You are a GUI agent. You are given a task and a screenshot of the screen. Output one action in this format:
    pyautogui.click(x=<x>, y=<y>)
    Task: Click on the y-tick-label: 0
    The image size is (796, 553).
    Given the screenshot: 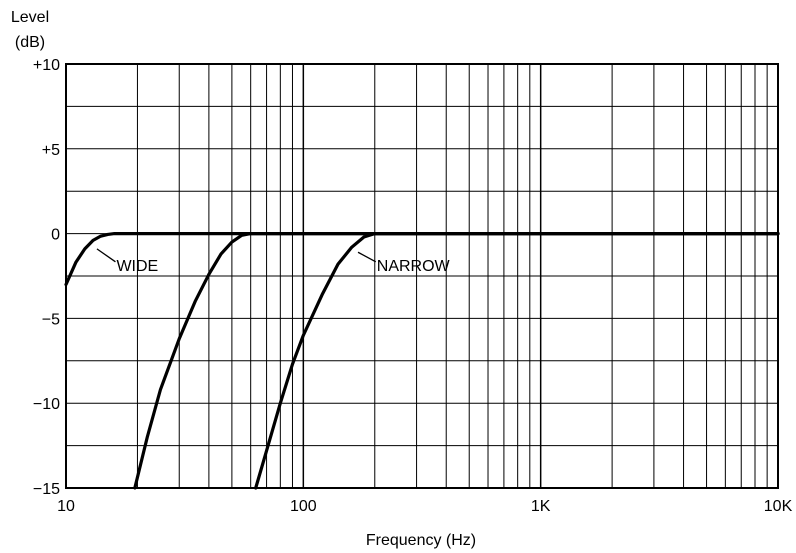 What is the action you would take?
    pyautogui.click(x=55, y=235)
    